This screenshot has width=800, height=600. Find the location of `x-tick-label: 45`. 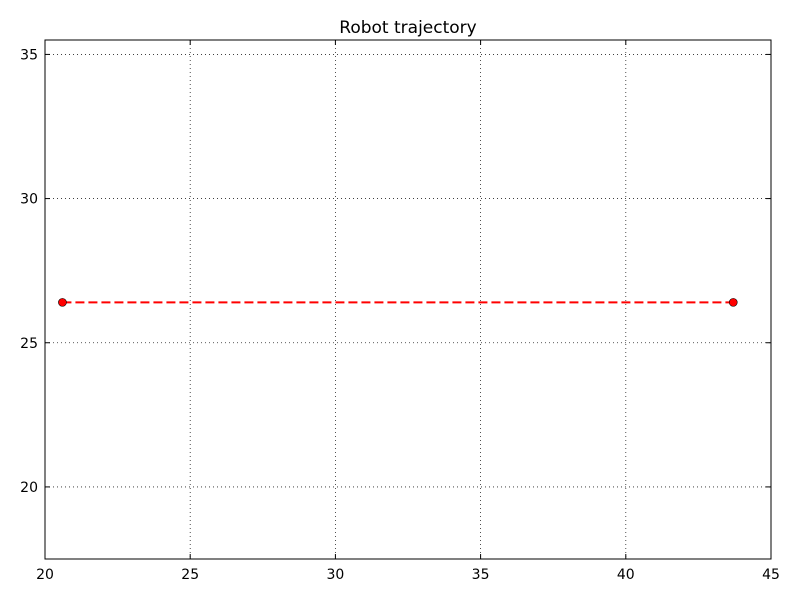

x-tick-label: 45 is located at coordinates (771, 575).